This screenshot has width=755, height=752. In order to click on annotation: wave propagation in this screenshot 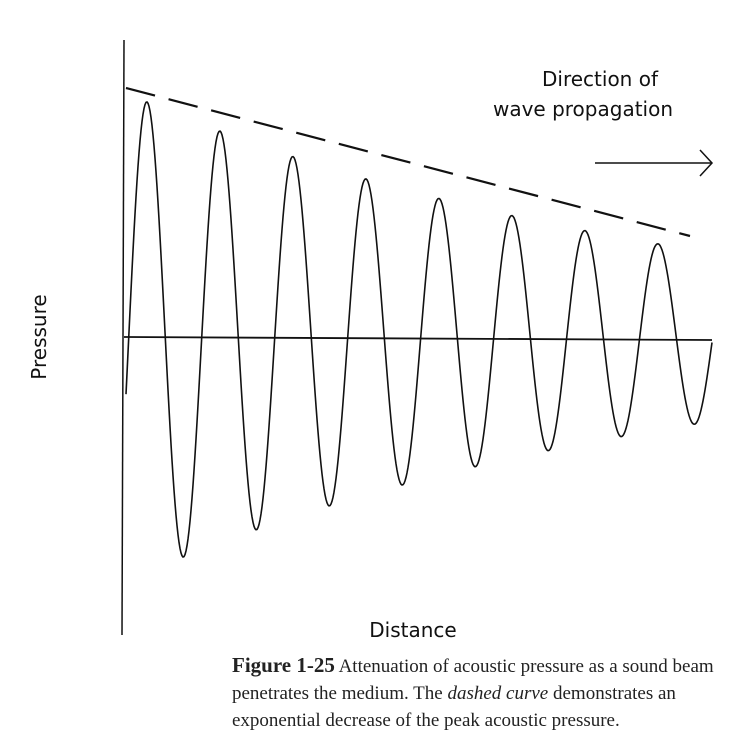, I will do `click(583, 109)`.